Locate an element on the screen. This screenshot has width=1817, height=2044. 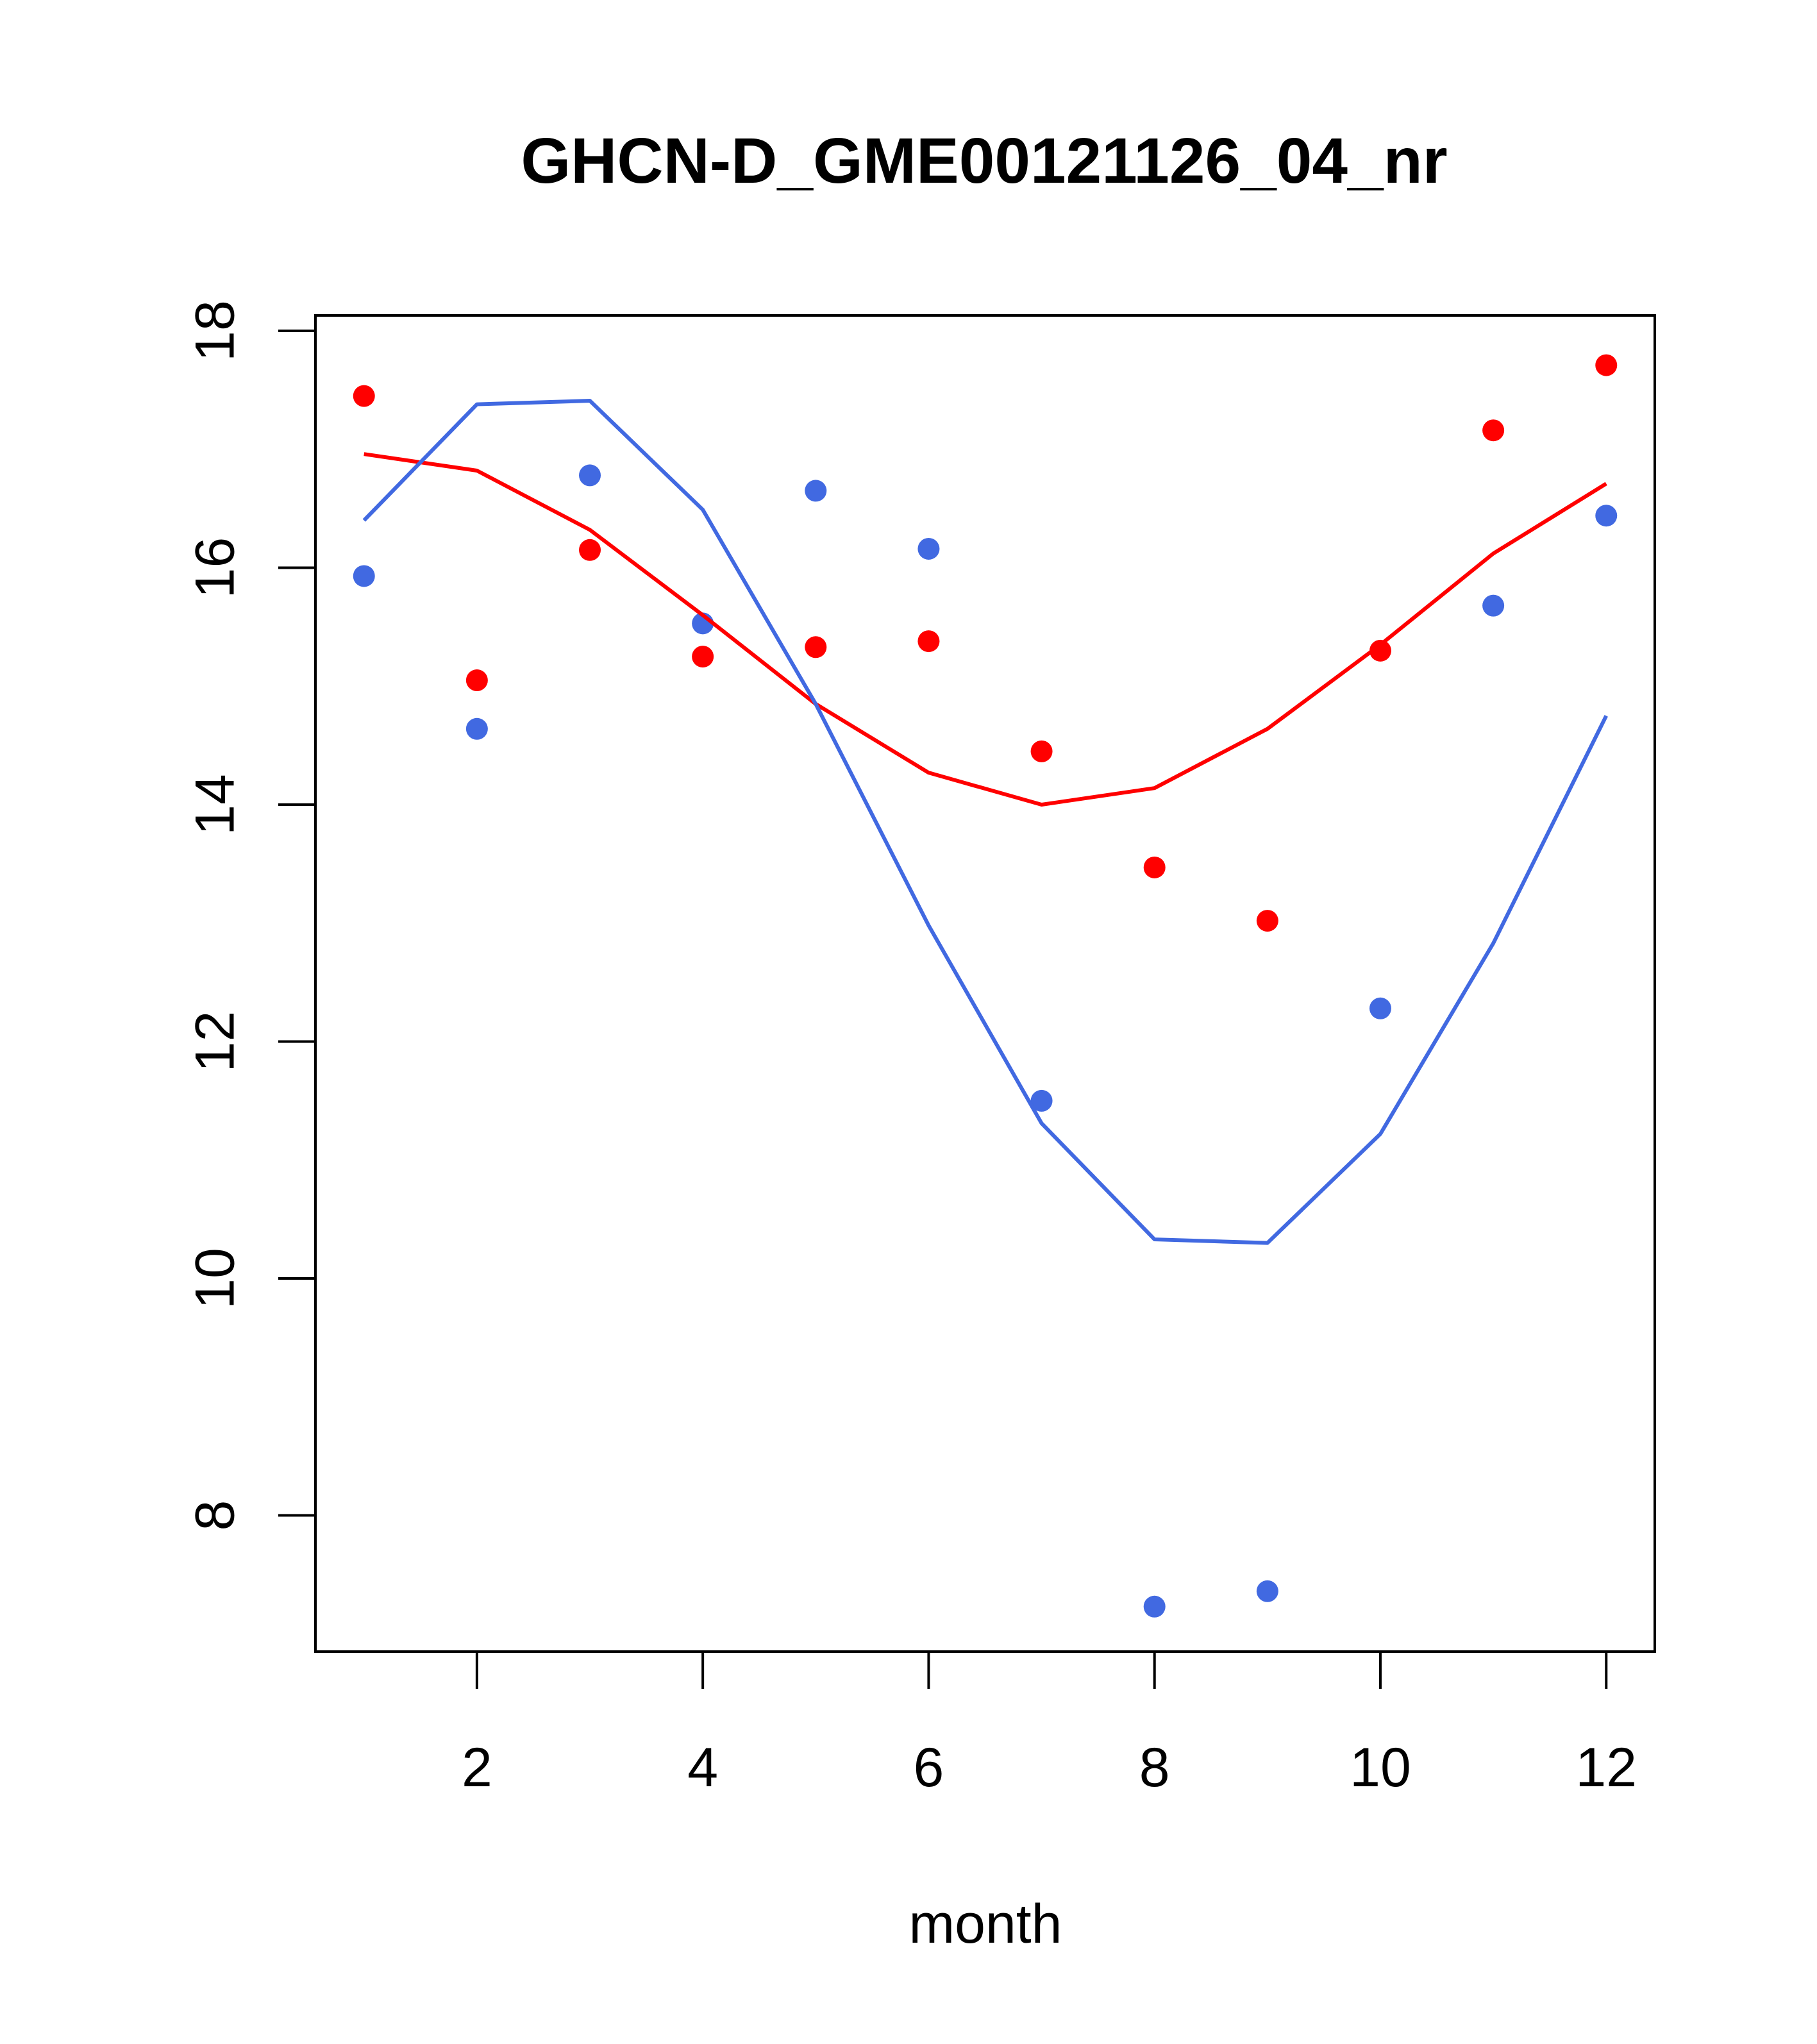
chart-title: GHCN-D_GME00121126_04_nr is located at coordinates (984, 161).